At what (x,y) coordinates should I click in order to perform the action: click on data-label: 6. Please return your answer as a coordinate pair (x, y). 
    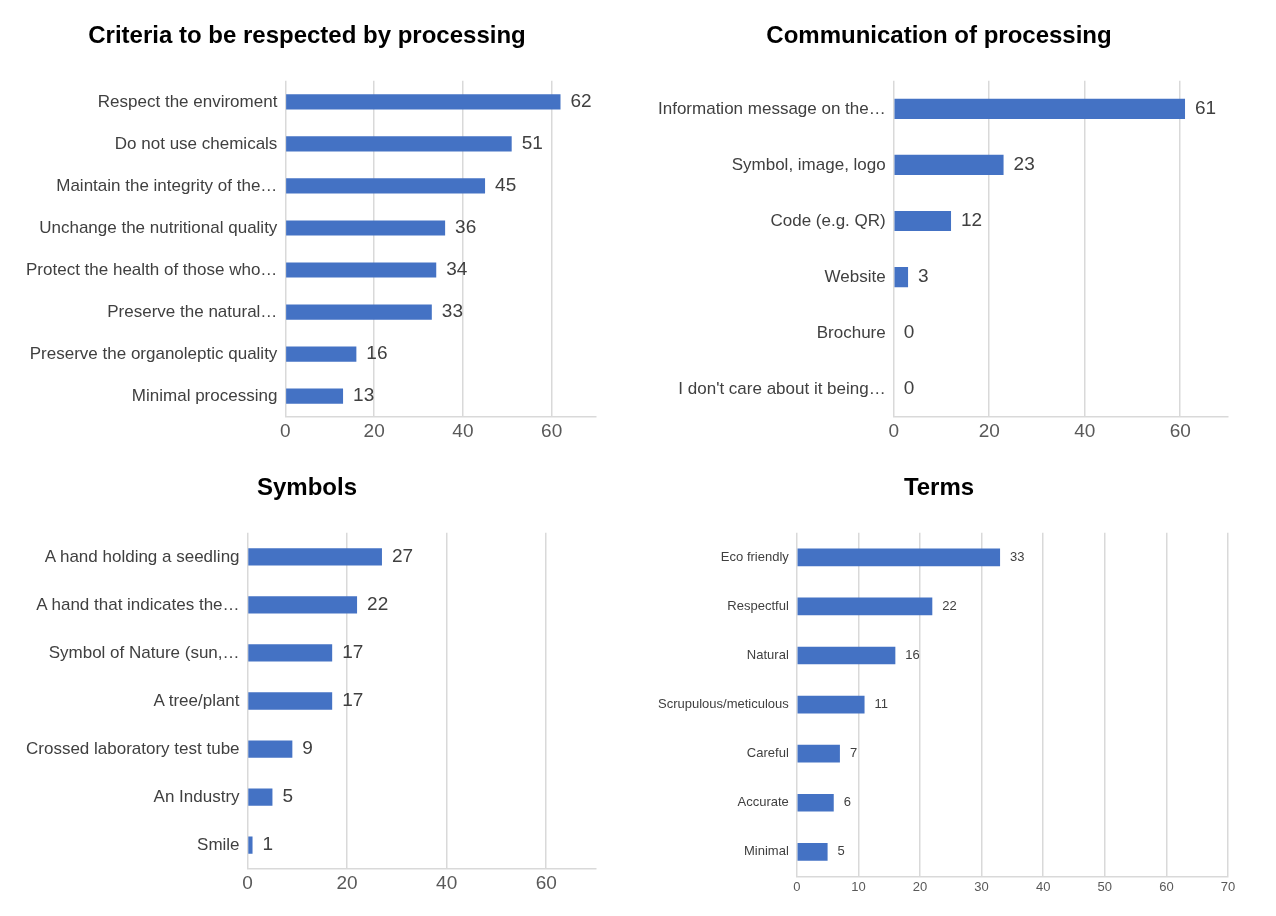
    Looking at the image, I should click on (847, 802).